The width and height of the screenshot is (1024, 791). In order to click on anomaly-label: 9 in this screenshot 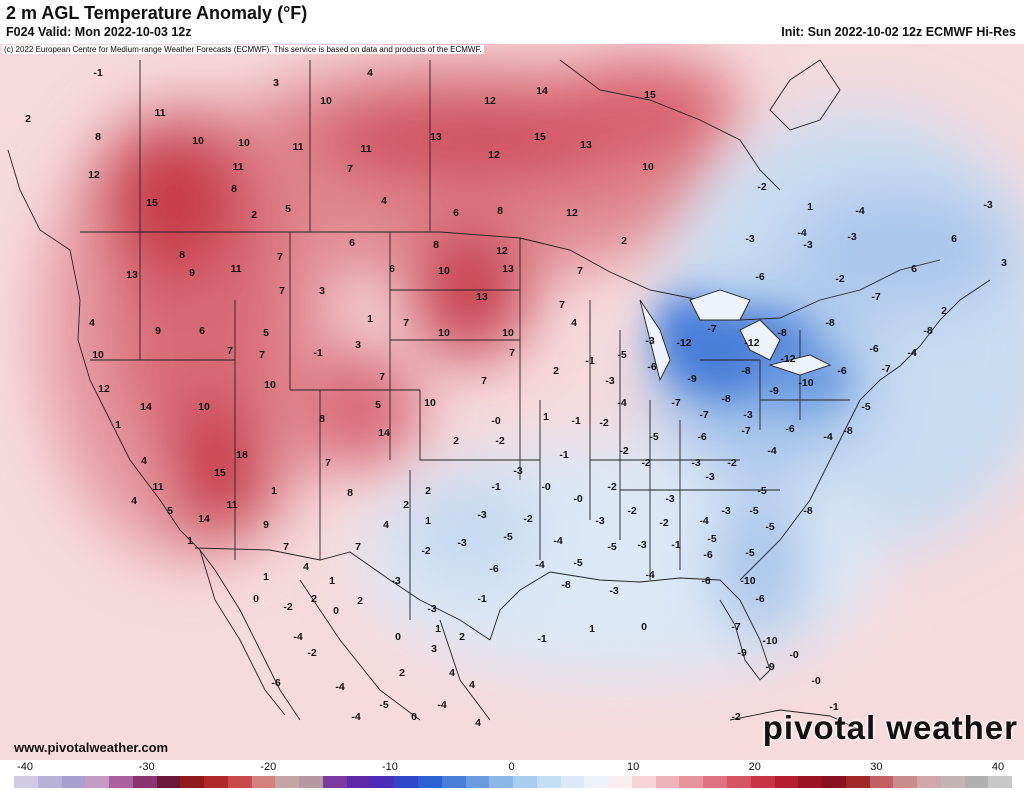, I will do `click(266, 525)`.